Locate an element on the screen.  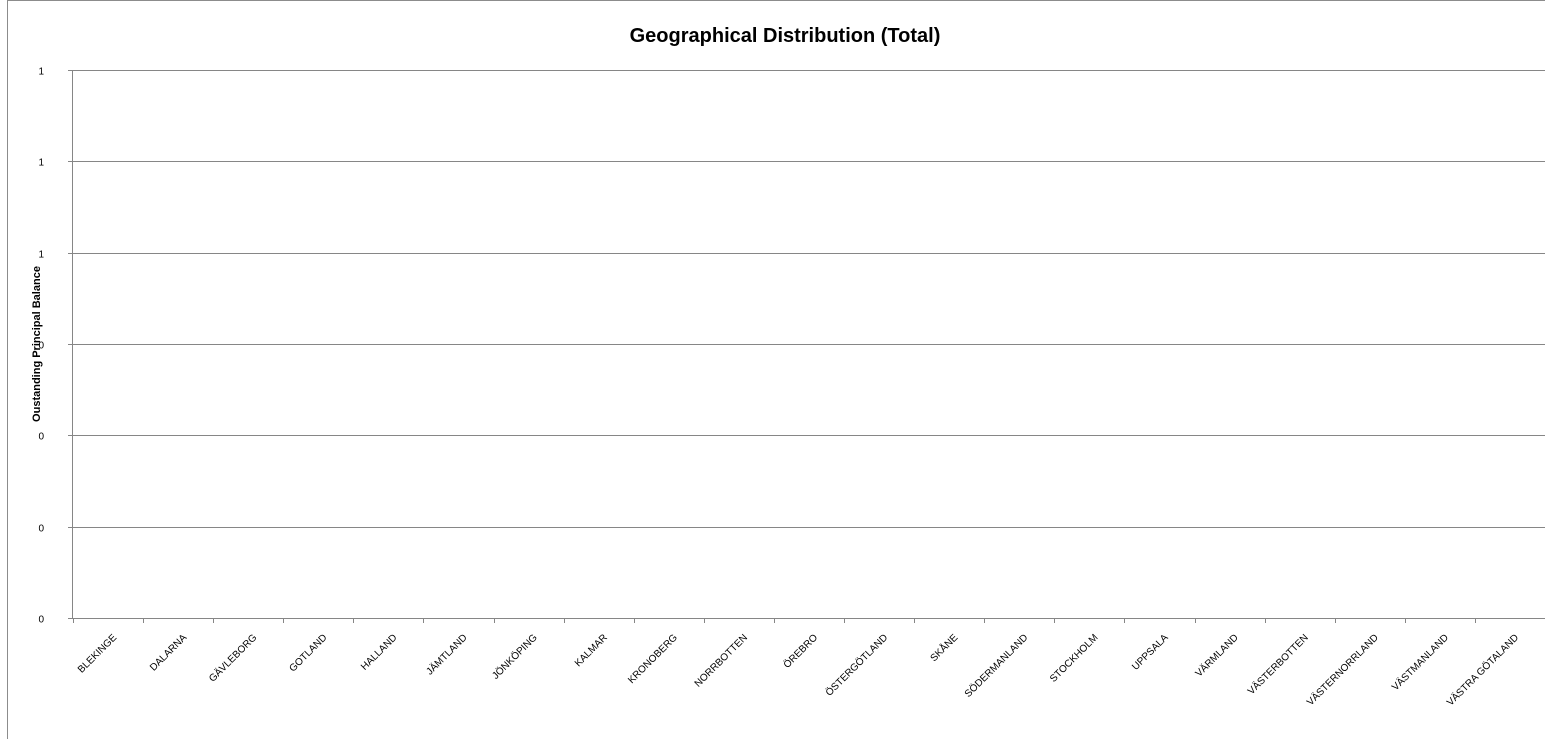
x-tick-label: BLEKINGE is located at coordinates (97, 653).